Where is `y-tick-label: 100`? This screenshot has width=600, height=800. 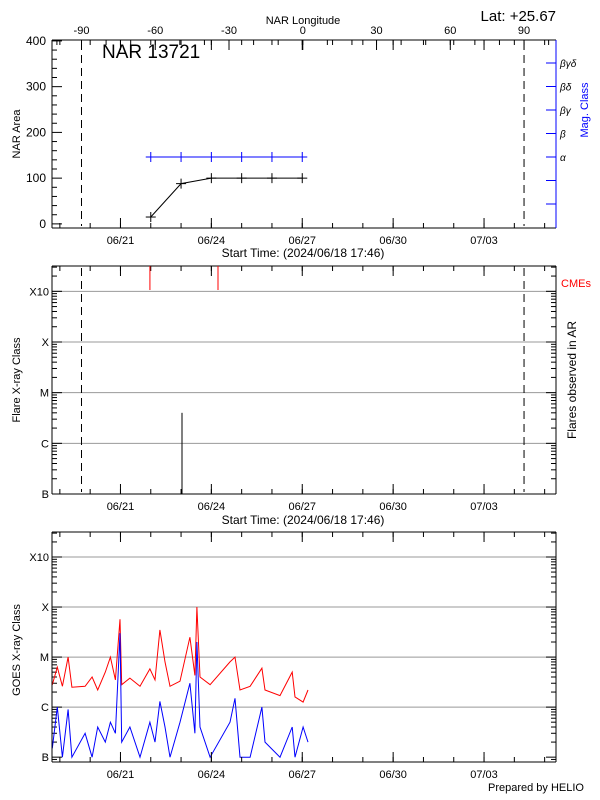
y-tick-label: 100 is located at coordinates (36, 178).